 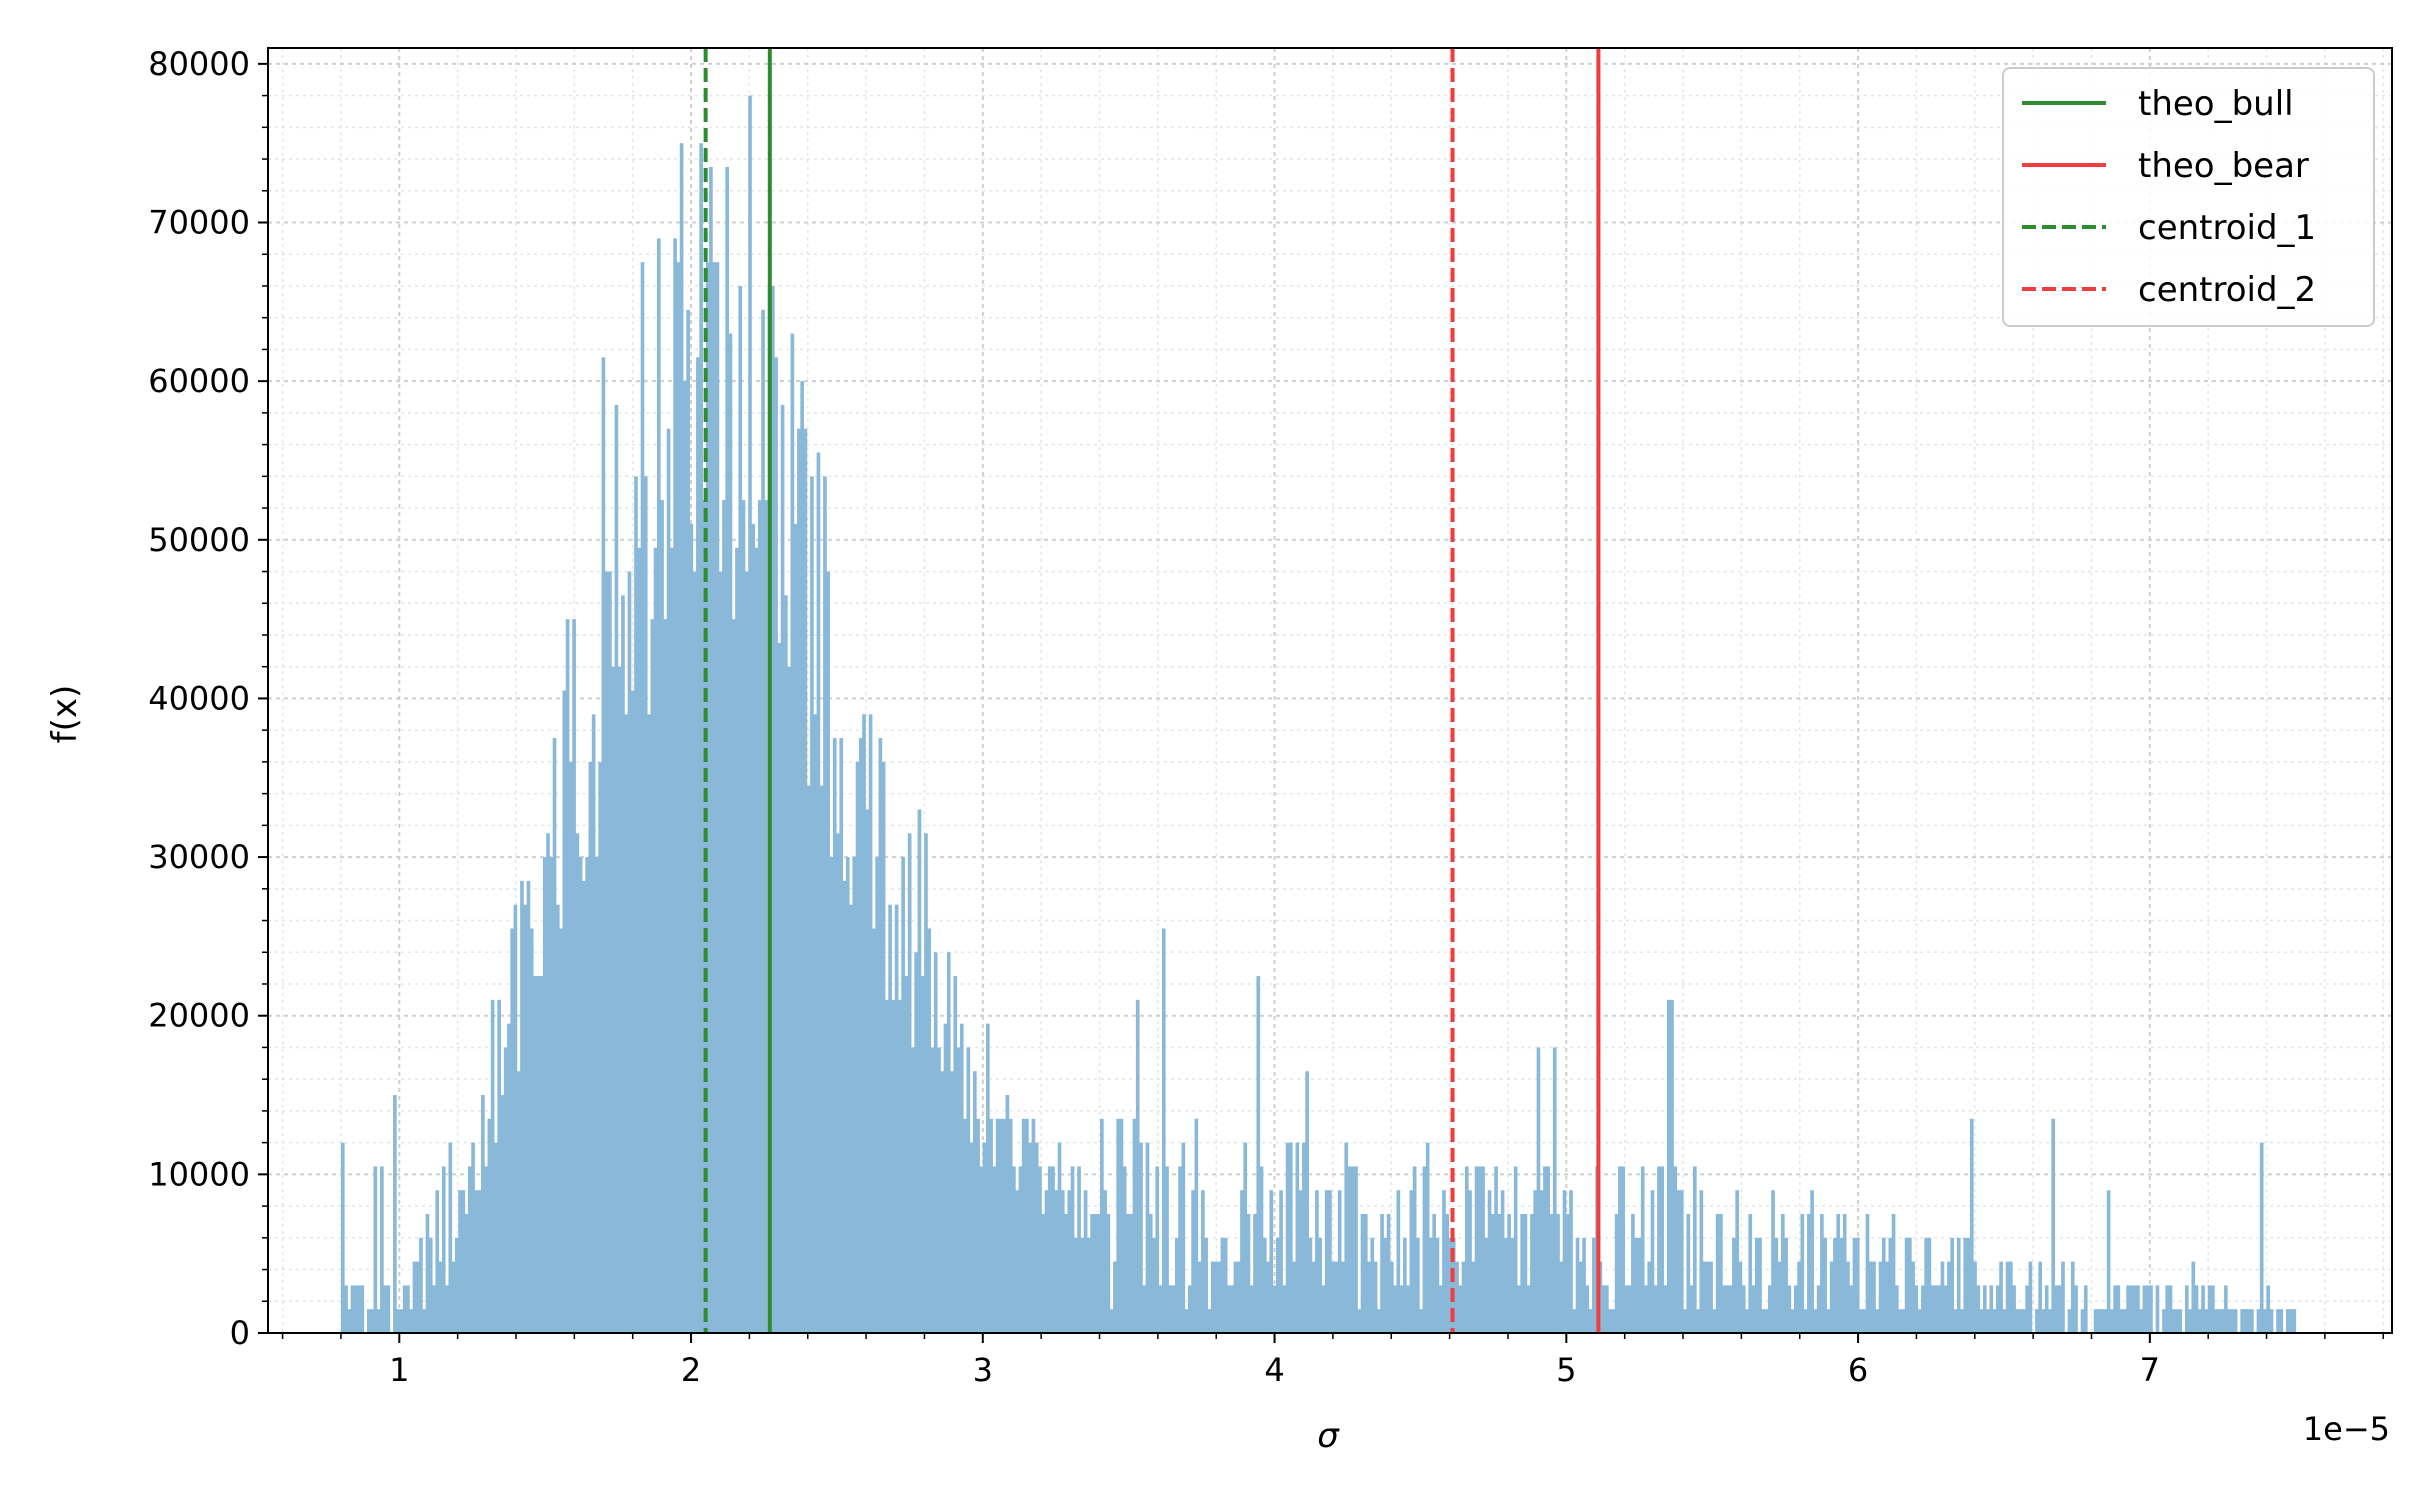 I want to click on y-tick-label: 60000, so click(x=199, y=381).